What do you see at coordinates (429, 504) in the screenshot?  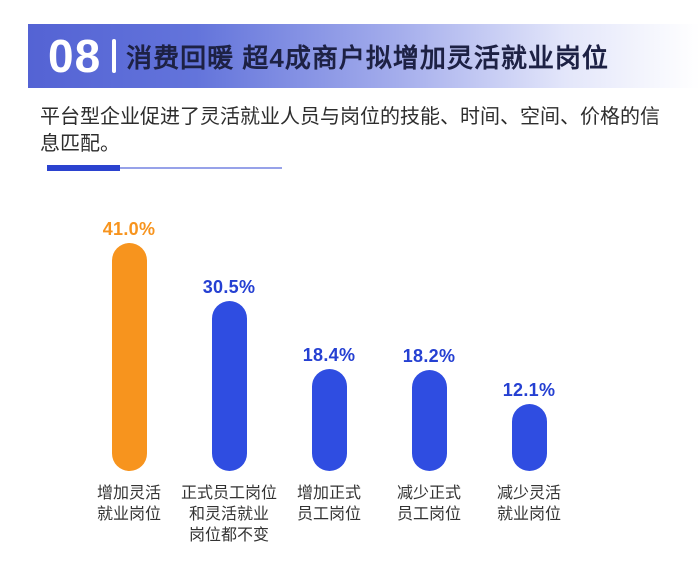 I see `bar-category-label: 减少正式 员工岗位` at bounding box center [429, 504].